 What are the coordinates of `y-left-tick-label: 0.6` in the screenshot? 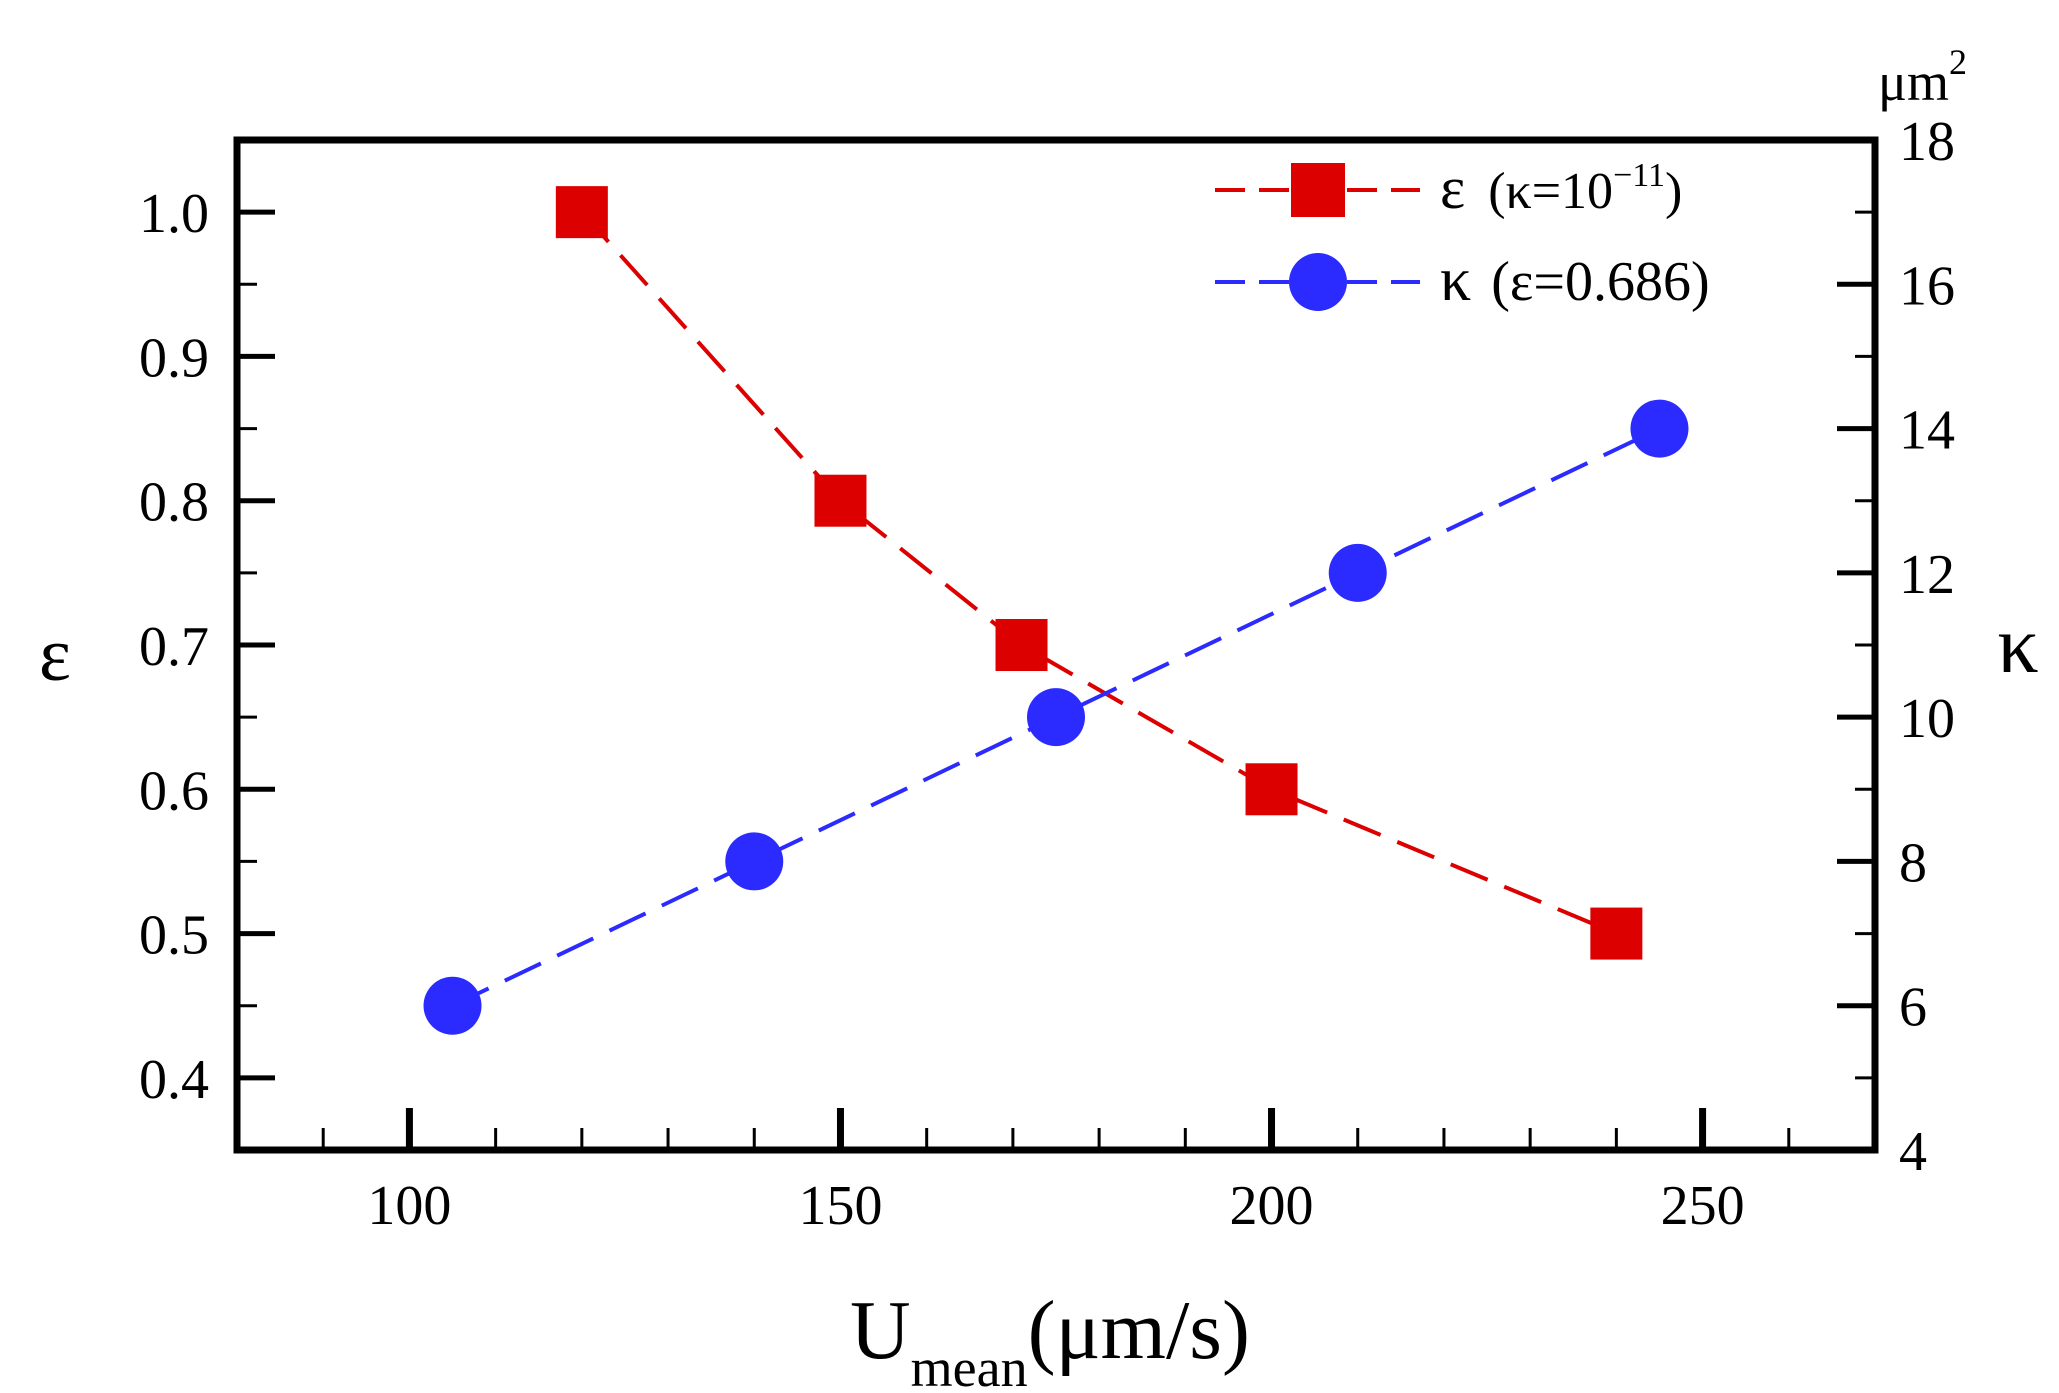 It's located at (174, 791).